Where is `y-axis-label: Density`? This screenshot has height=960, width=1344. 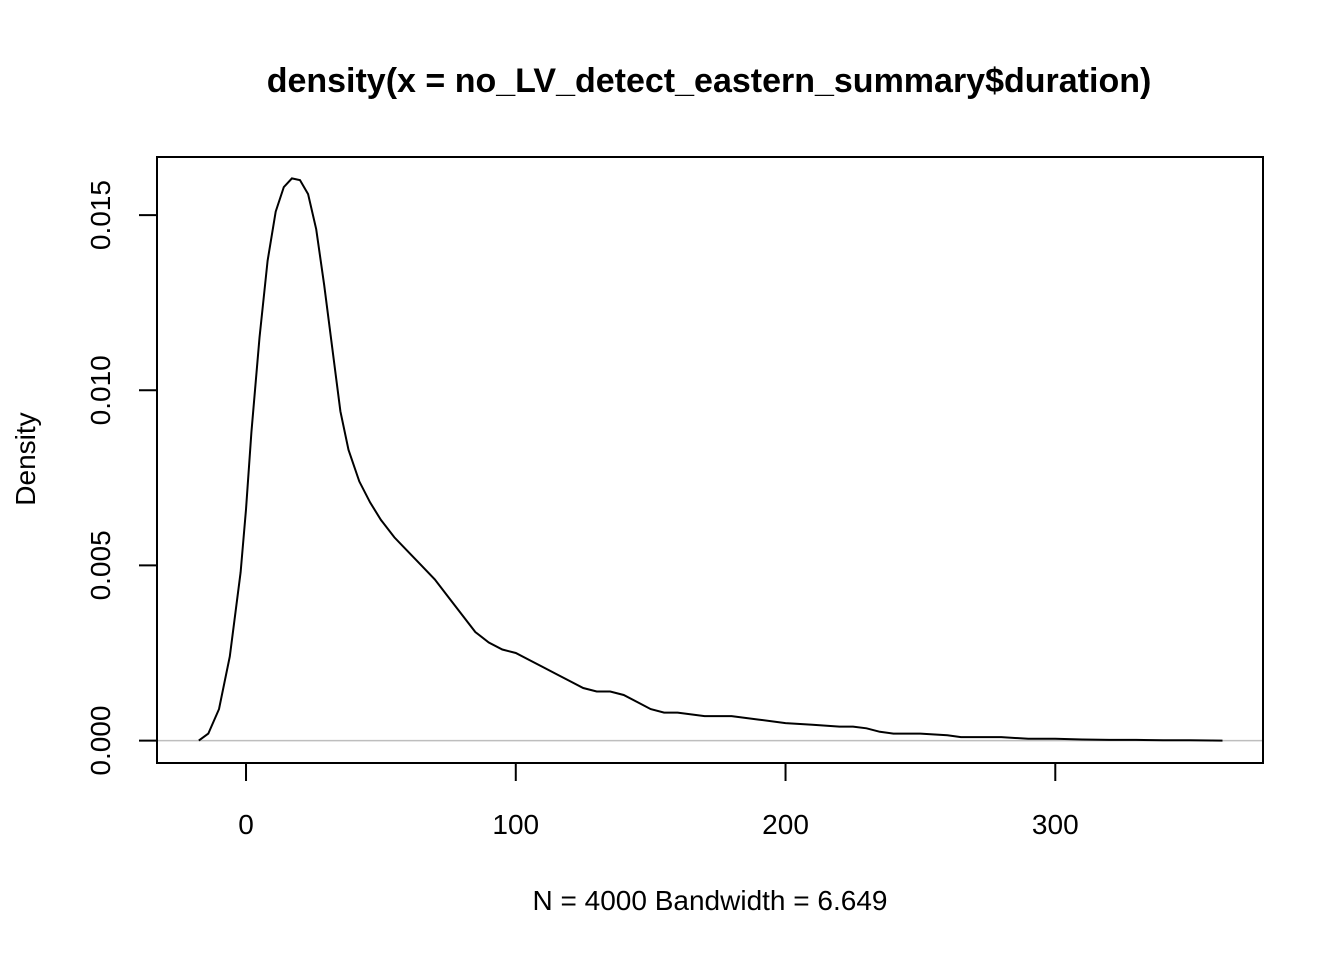
y-axis-label: Density is located at coordinates (25, 458).